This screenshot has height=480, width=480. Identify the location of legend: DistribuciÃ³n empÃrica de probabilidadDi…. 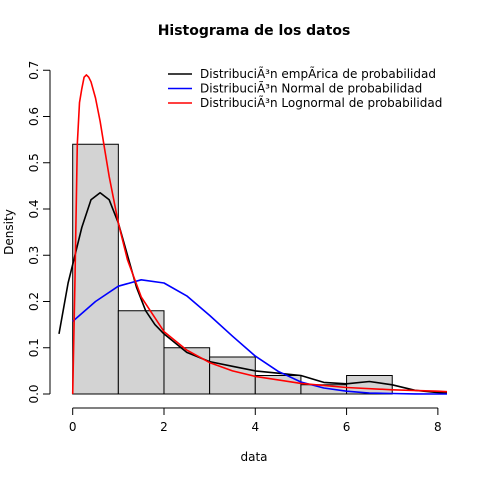
(305, 88).